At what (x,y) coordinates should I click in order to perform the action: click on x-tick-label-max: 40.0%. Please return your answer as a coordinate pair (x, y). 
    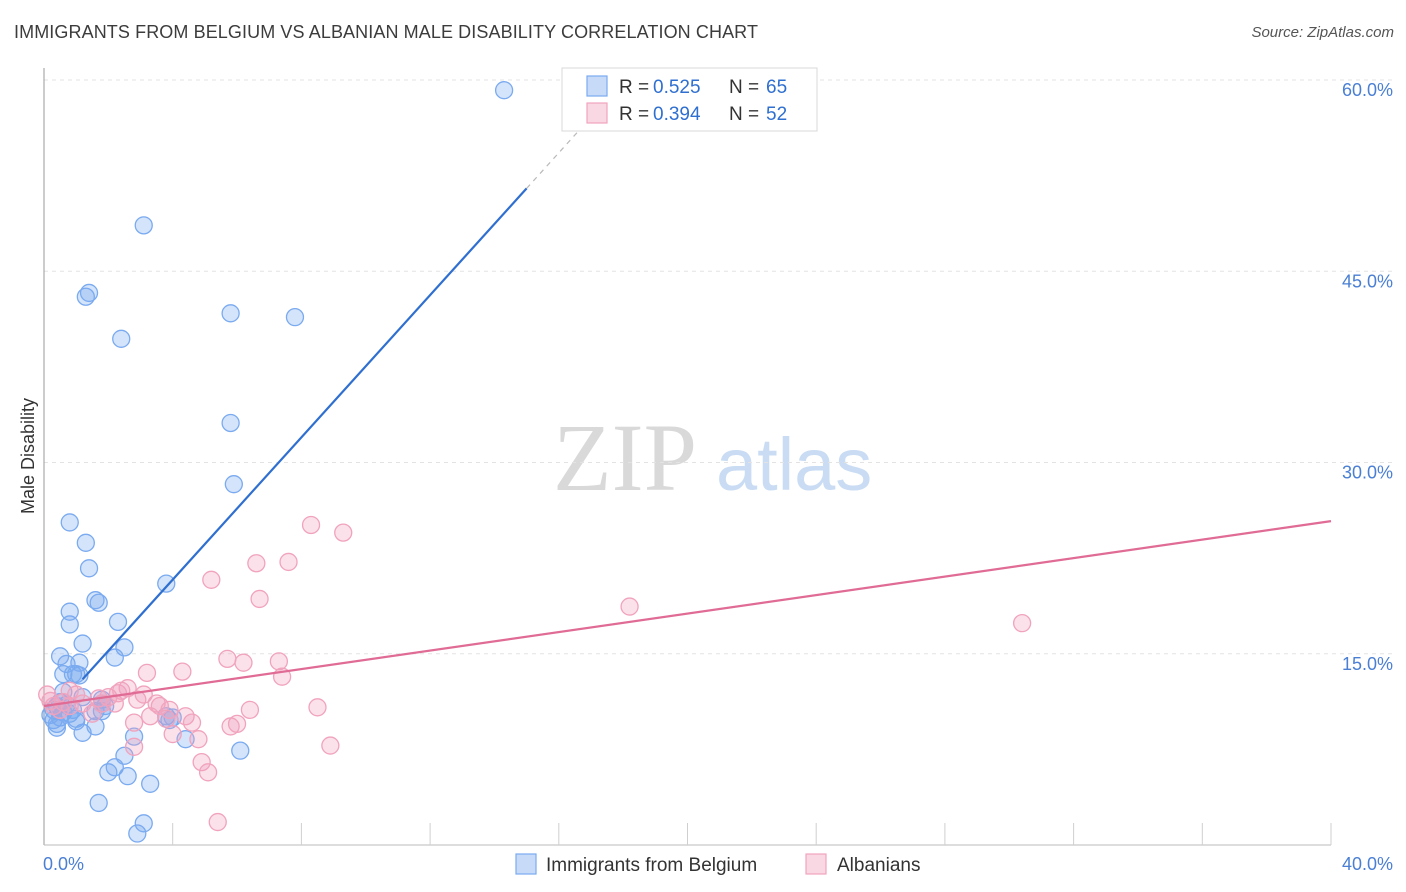
    Looking at the image, I should click on (1367, 864).